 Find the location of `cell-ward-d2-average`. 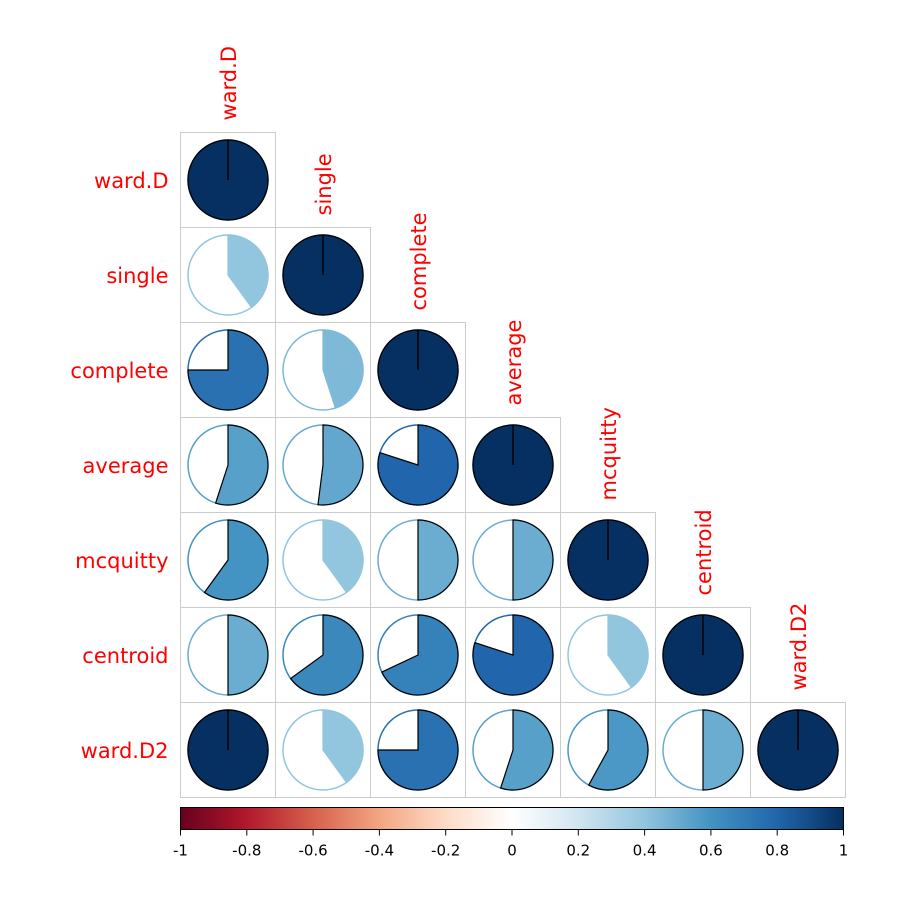

cell-ward-d2-average is located at coordinates (513, 750).